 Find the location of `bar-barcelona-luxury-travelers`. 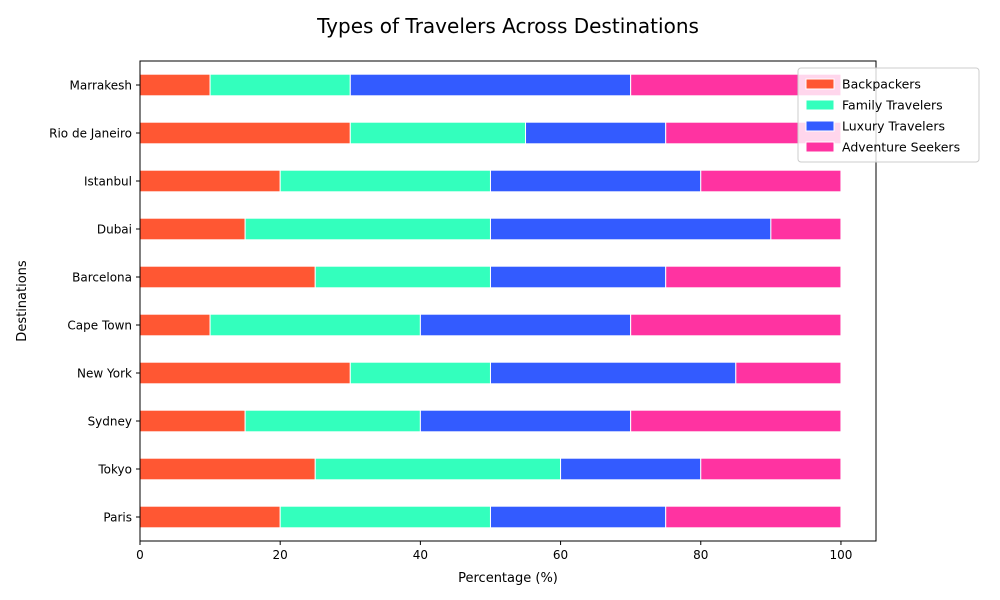

bar-barcelona-luxury-travelers is located at coordinates (578, 277).